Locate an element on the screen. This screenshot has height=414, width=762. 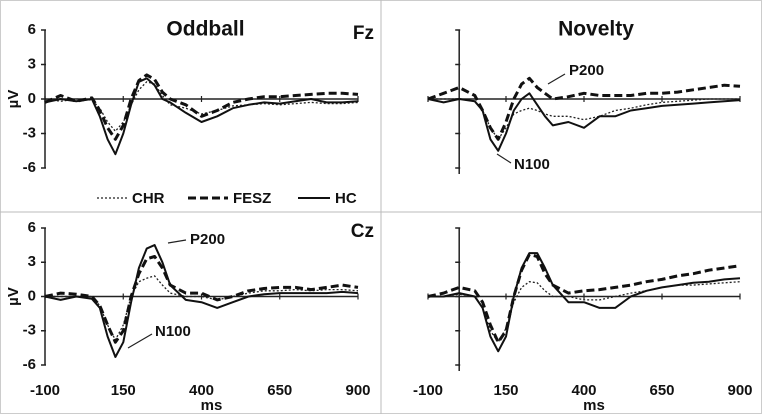
electrode-label: Cz is located at coordinates (362, 231).